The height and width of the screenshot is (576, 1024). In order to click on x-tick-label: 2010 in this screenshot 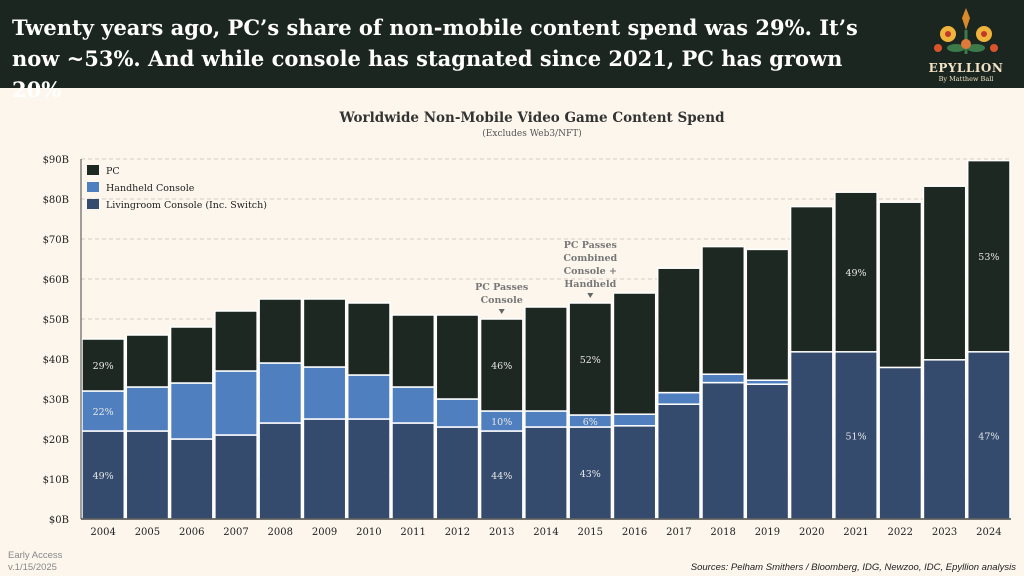, I will do `click(368, 532)`.